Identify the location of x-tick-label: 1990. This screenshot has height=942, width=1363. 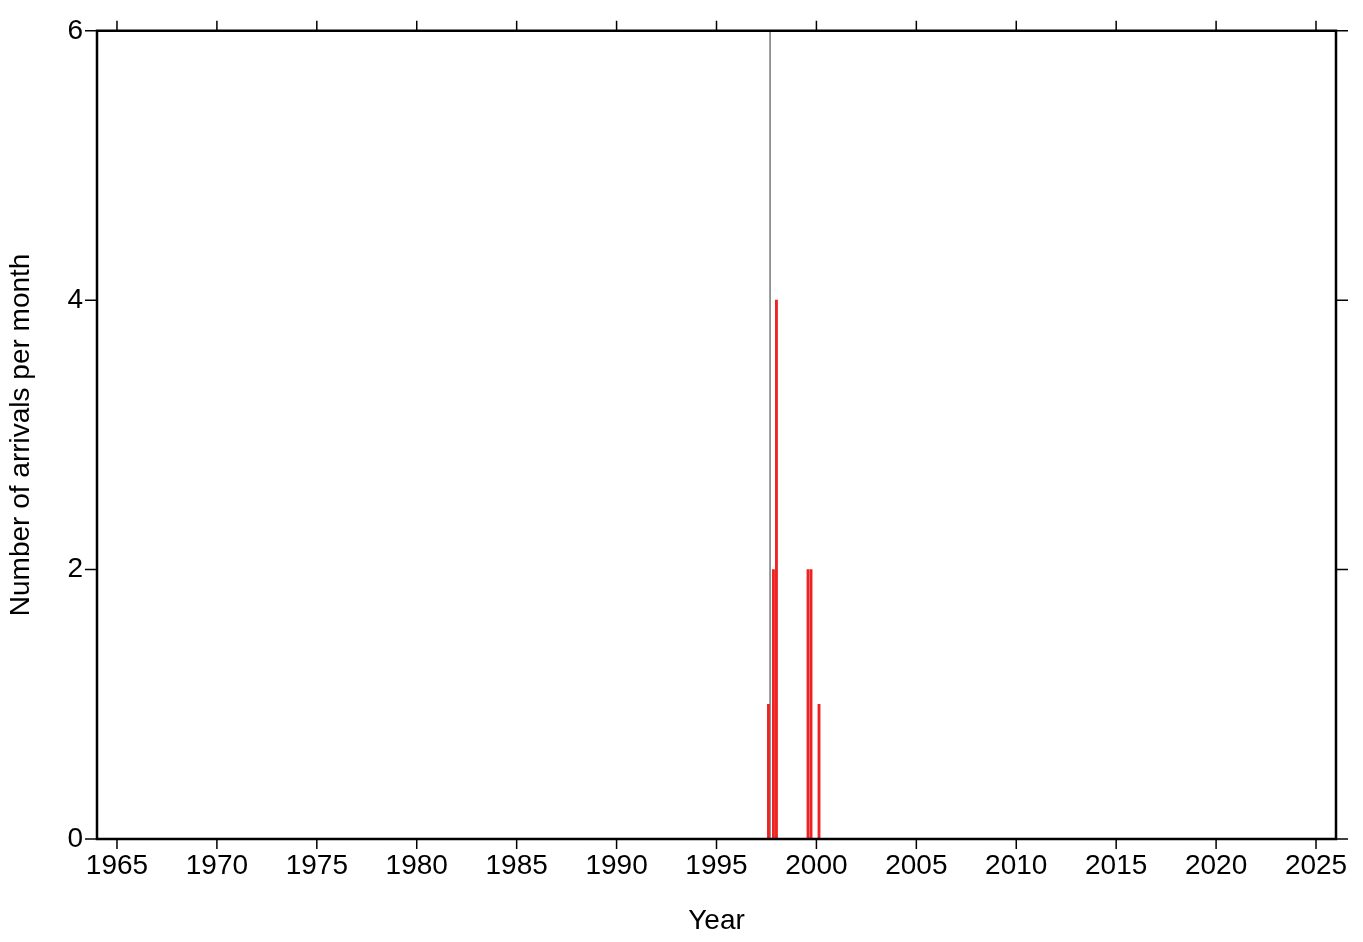
(616, 864).